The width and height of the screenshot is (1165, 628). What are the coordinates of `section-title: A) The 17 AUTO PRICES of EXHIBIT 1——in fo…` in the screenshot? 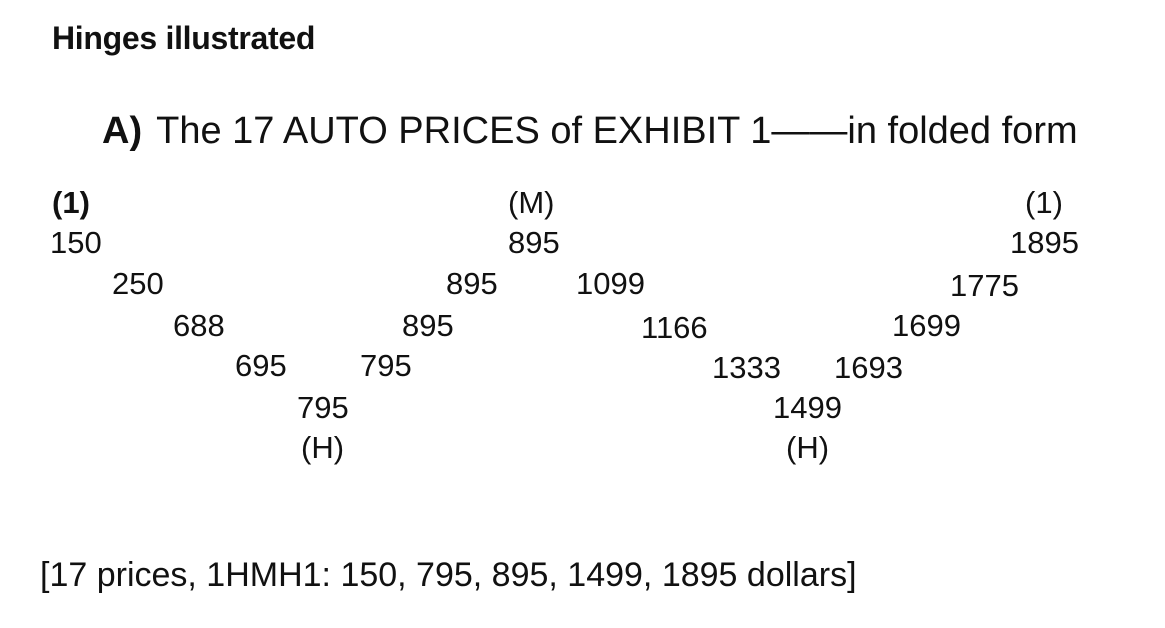 It's located at (590, 131).